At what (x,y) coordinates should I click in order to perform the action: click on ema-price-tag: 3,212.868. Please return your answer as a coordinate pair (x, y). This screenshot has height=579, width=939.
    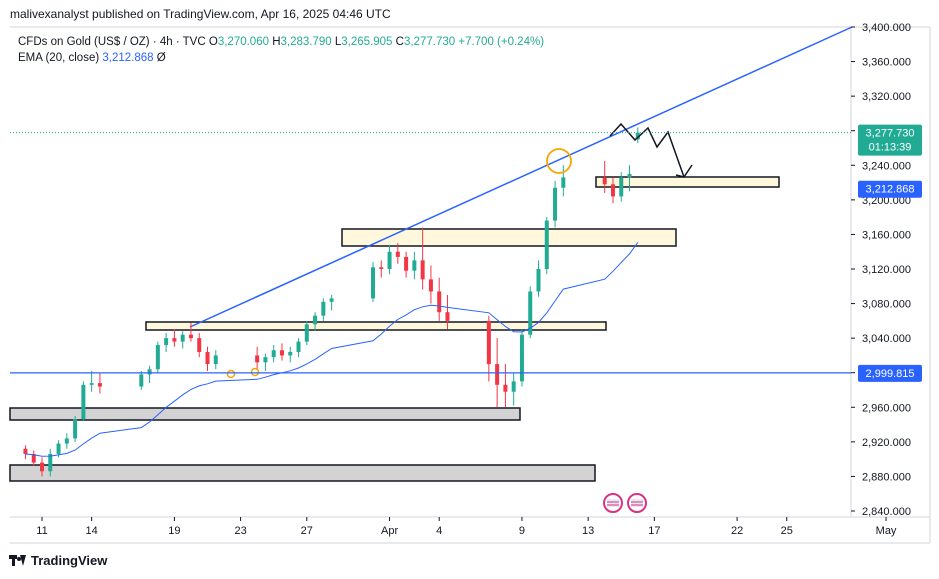
    Looking at the image, I should click on (890, 189).